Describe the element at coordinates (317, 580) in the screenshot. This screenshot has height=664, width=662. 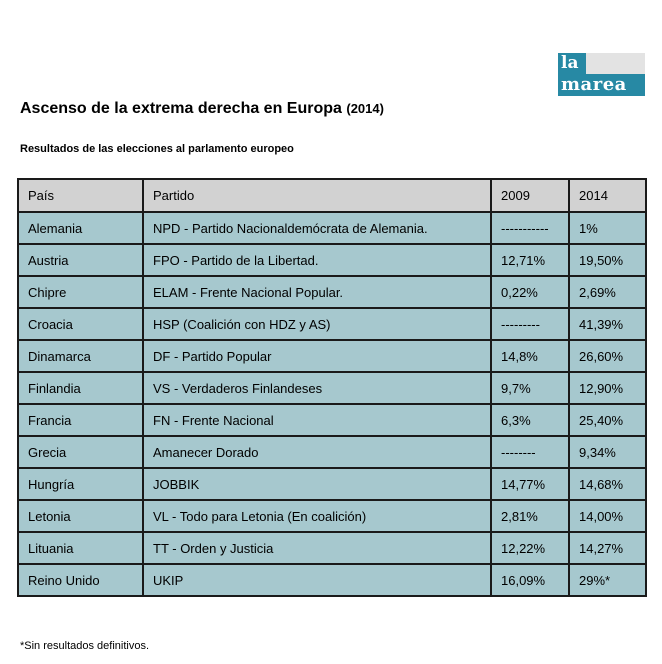
I see `party-cell: UKIP` at that location.